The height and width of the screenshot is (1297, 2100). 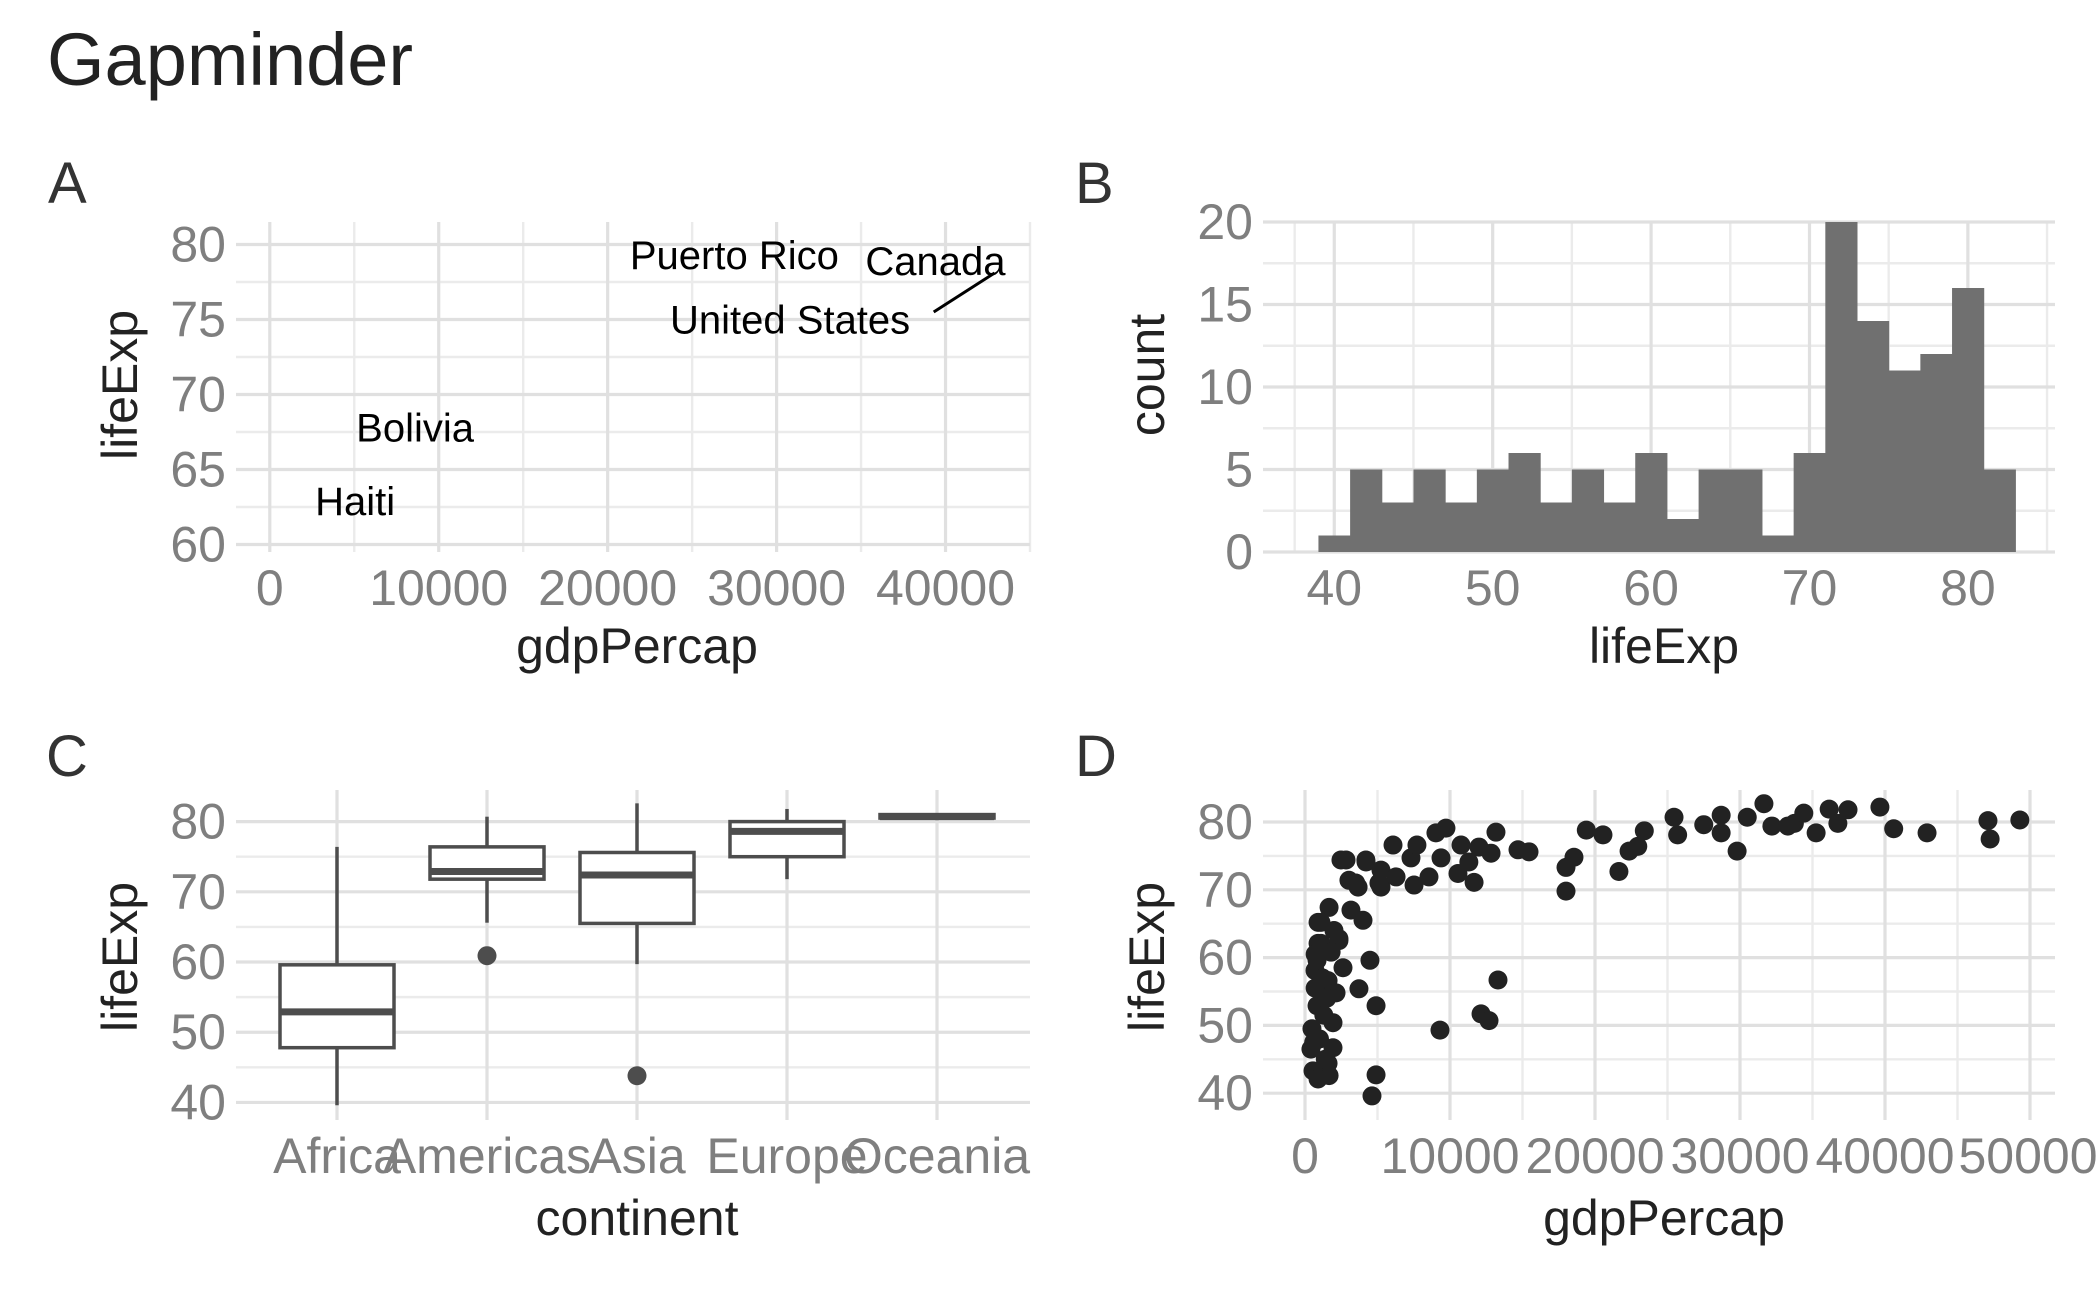 I want to click on y-tick-label: 40, so click(x=1225, y=1093).